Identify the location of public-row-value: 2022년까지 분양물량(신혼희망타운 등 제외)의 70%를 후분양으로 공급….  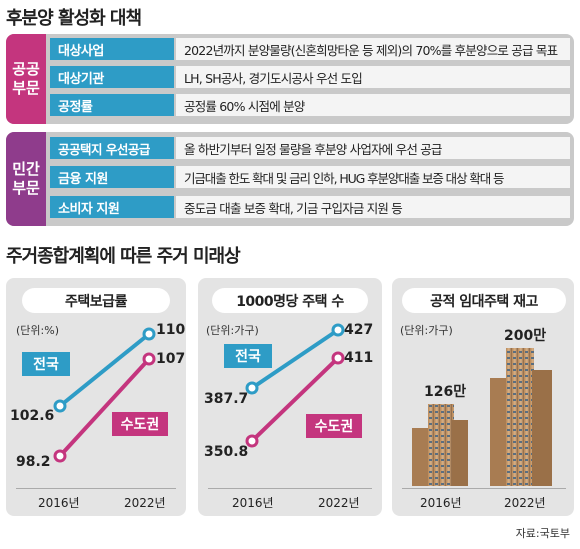
(373, 49).